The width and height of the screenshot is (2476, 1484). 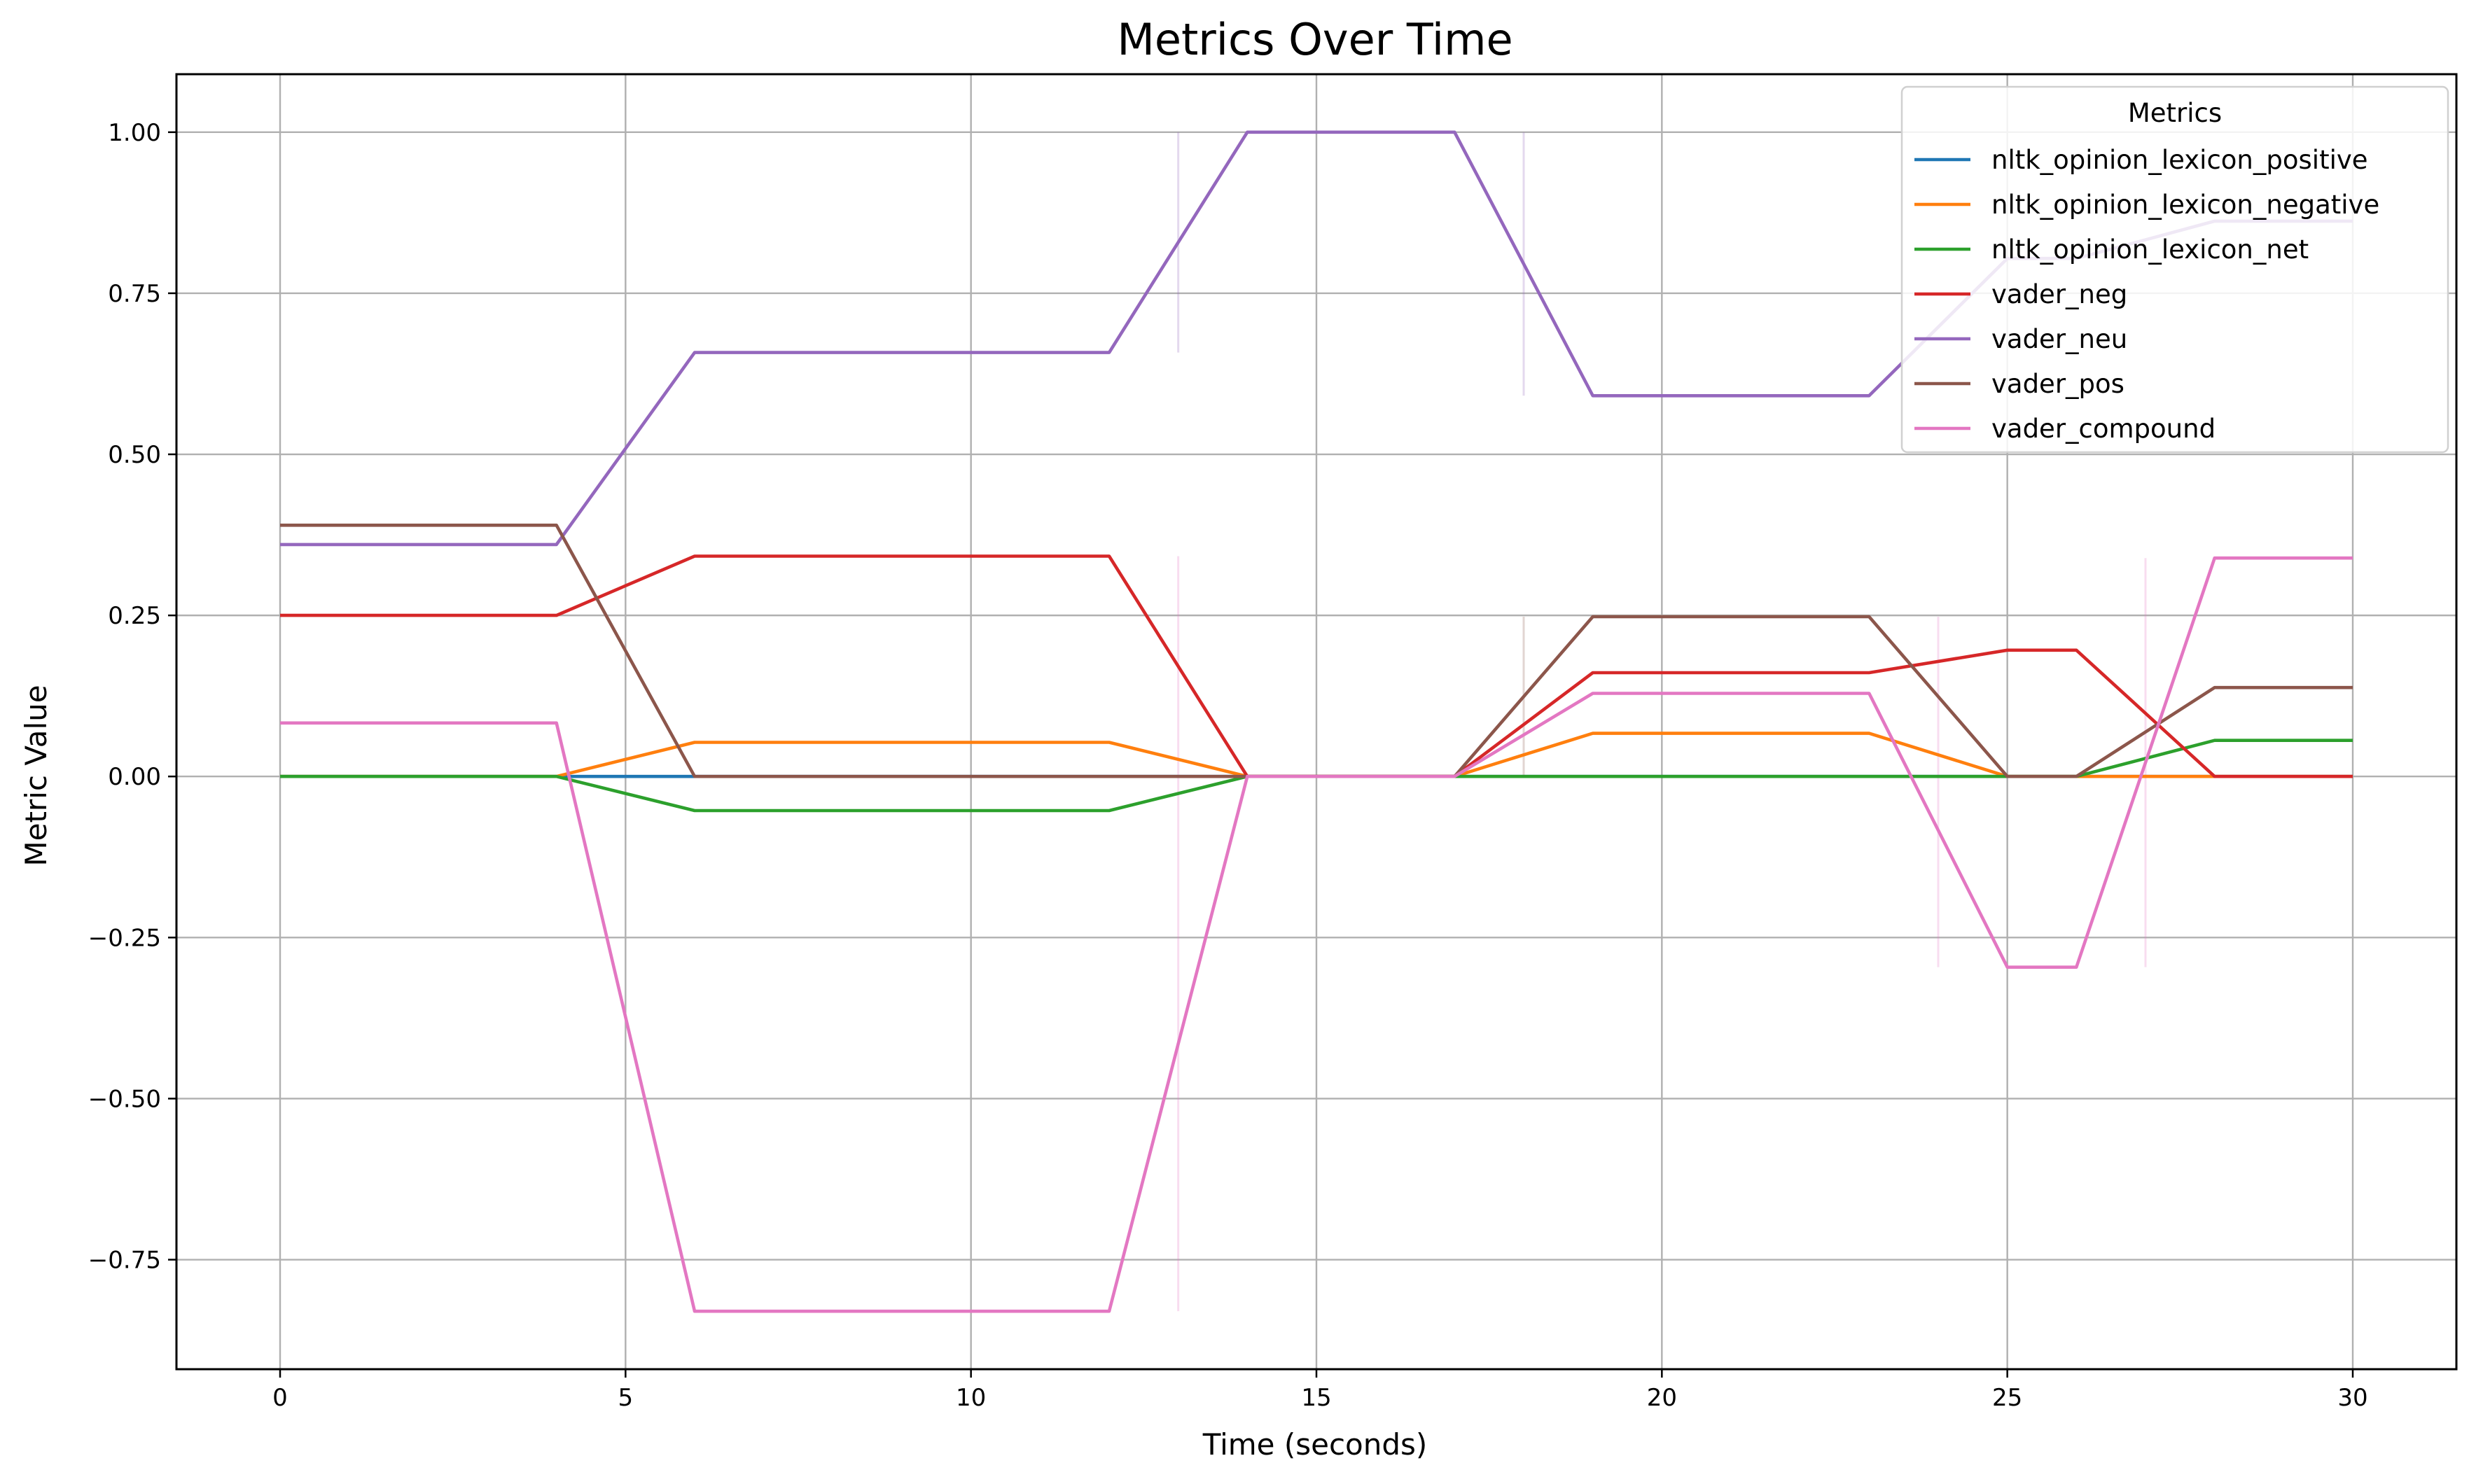 What do you see at coordinates (134, 294) in the screenshot?
I see `y-tick-label: 0.75` at bounding box center [134, 294].